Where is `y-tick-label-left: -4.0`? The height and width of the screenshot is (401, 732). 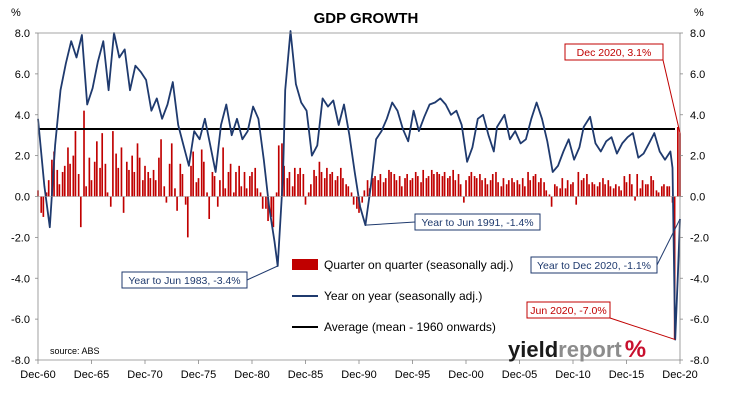
y-tick-label-left: -4.0 is located at coordinates (20, 279).